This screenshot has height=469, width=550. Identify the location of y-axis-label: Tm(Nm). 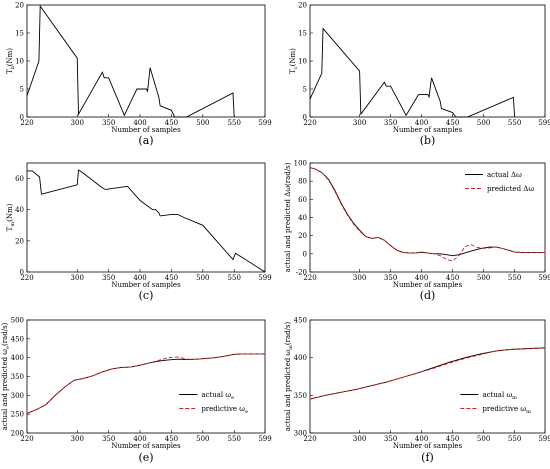
(11, 217).